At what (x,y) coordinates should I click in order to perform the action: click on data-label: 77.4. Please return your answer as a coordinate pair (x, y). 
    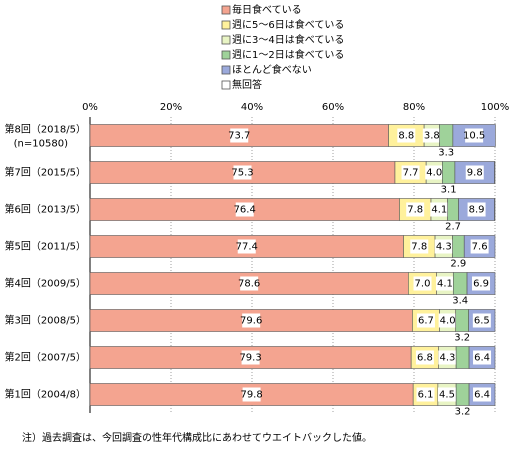
    Looking at the image, I should click on (247, 247).